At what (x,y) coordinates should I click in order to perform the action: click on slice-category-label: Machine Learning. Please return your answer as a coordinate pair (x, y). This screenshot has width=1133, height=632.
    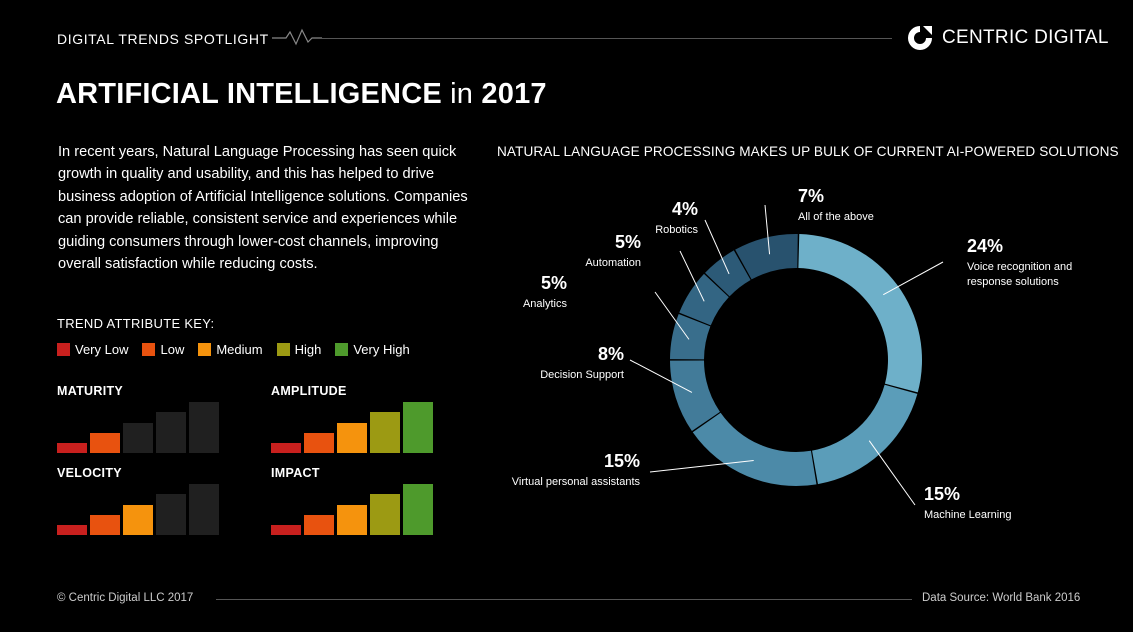
    Looking at the image, I should click on (967, 515).